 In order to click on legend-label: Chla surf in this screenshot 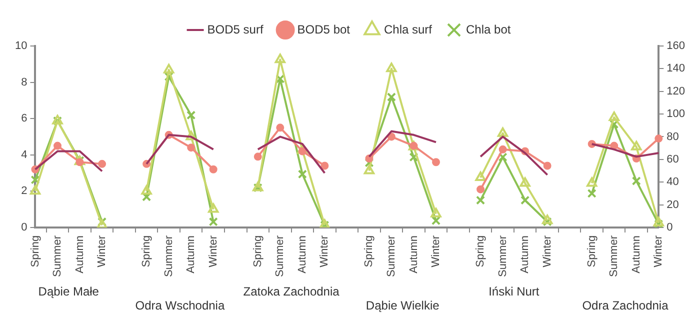, I will do `click(408, 29)`.